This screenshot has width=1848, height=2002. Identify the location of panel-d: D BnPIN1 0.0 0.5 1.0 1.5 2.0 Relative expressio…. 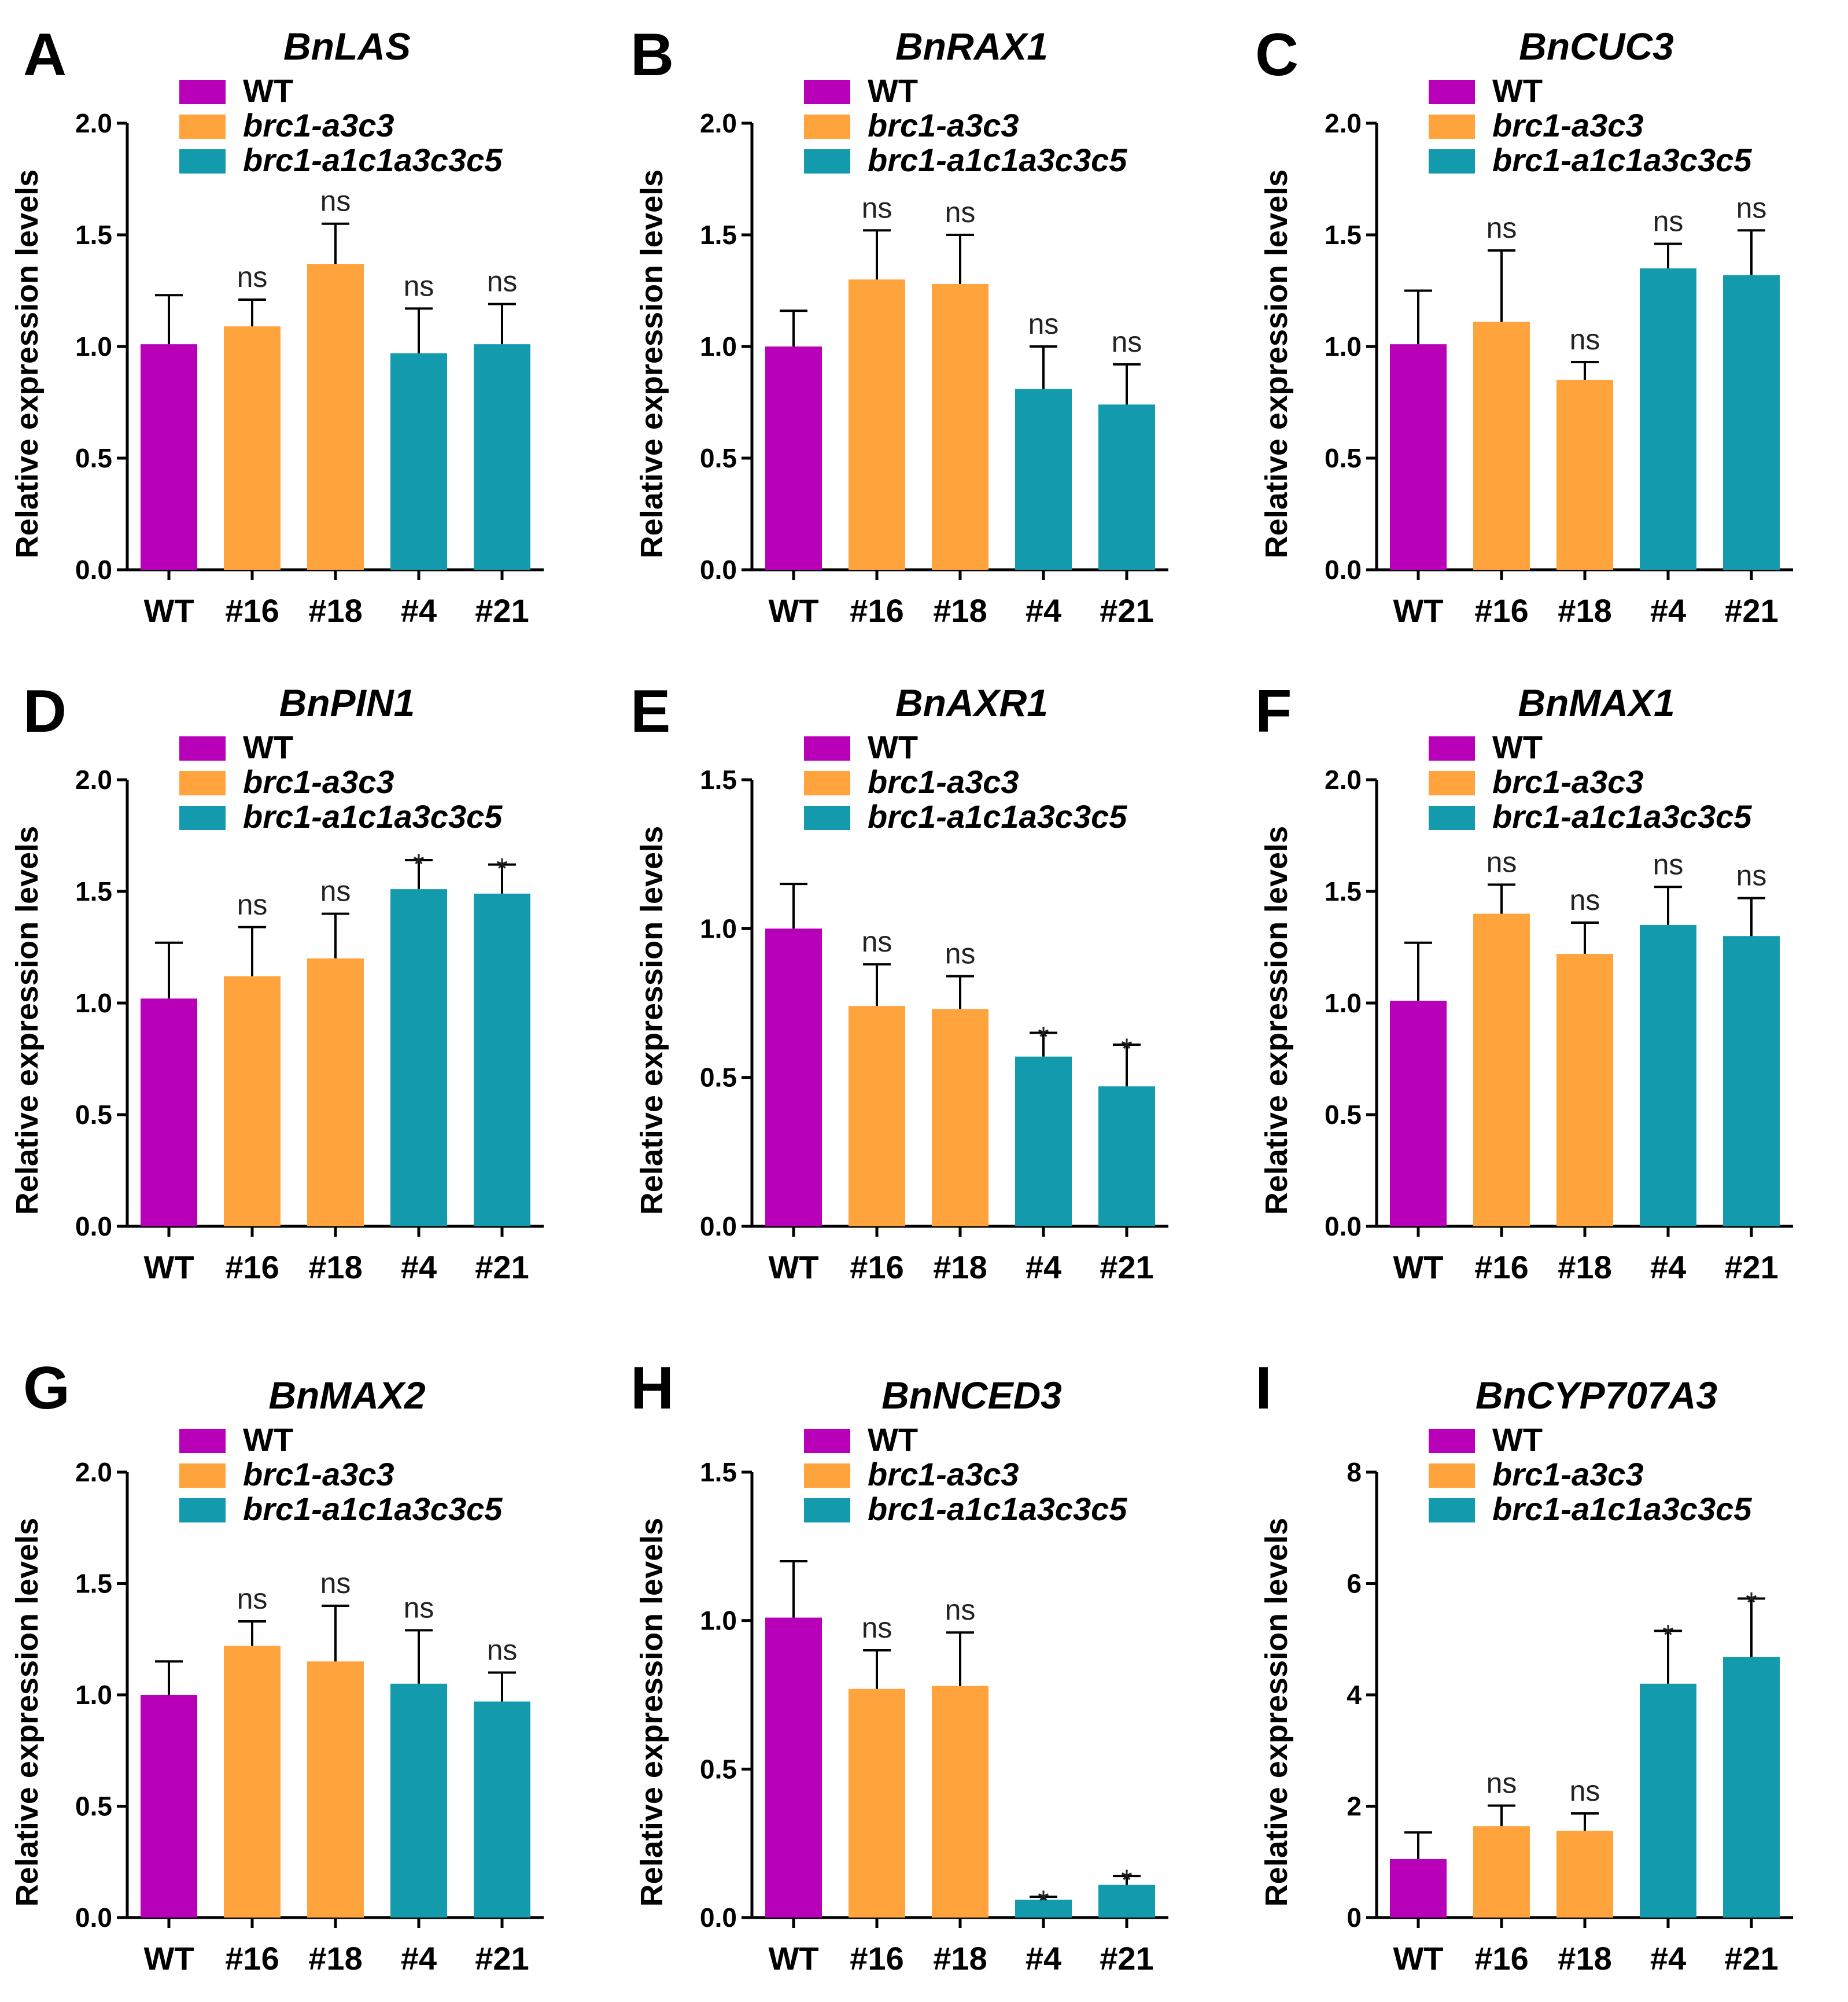
(277, 981).